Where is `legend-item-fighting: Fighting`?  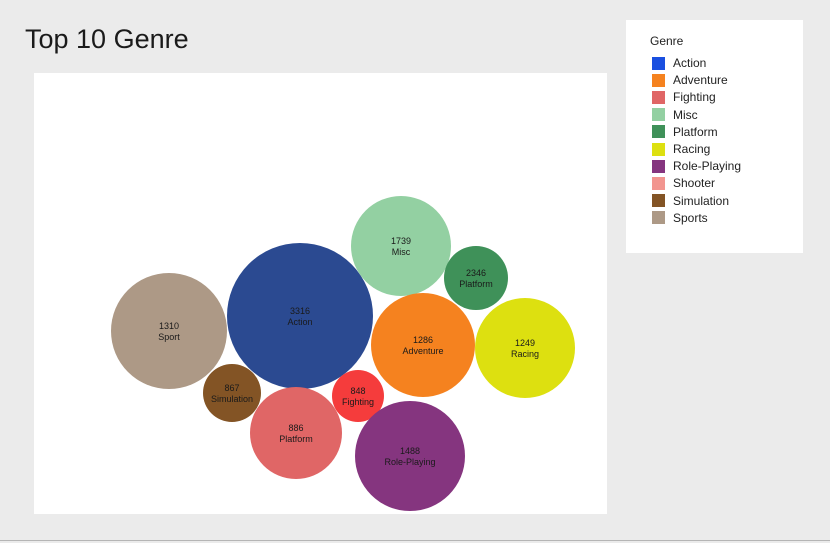 legend-item-fighting: Fighting is located at coordinates (684, 97).